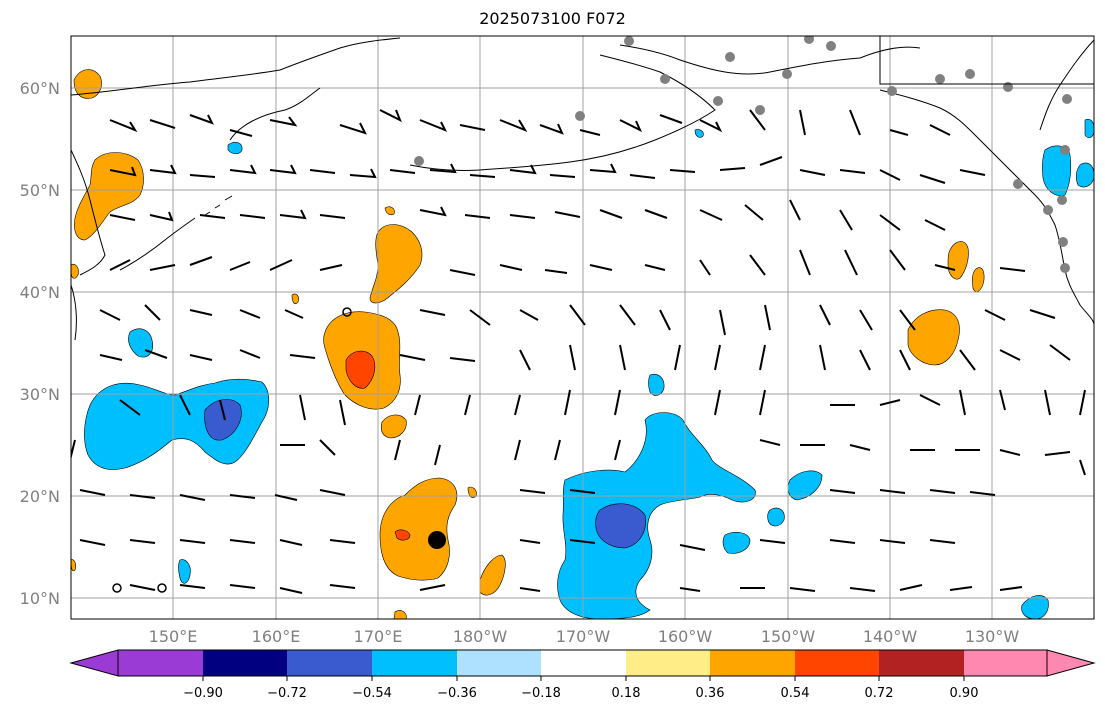 This screenshot has height=712, width=1105. I want to click on lat-label: 60°N, so click(40, 88).